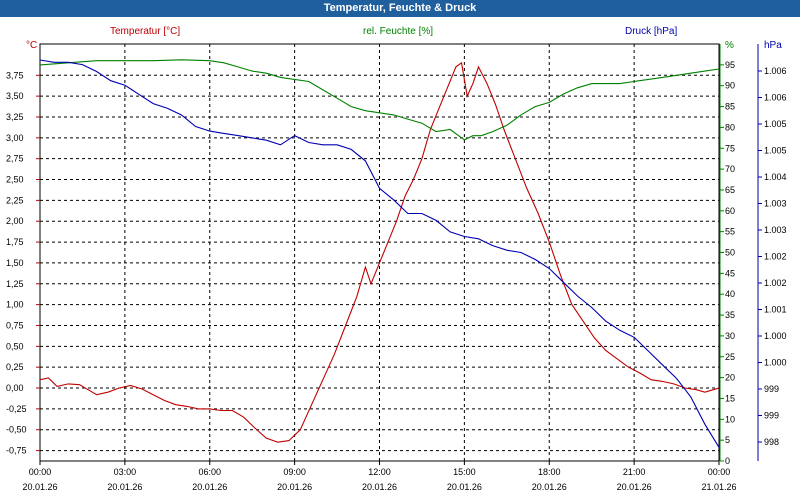  What do you see at coordinates (15, 200) in the screenshot?
I see `left-axis-tick-label: 2,25` at bounding box center [15, 200].